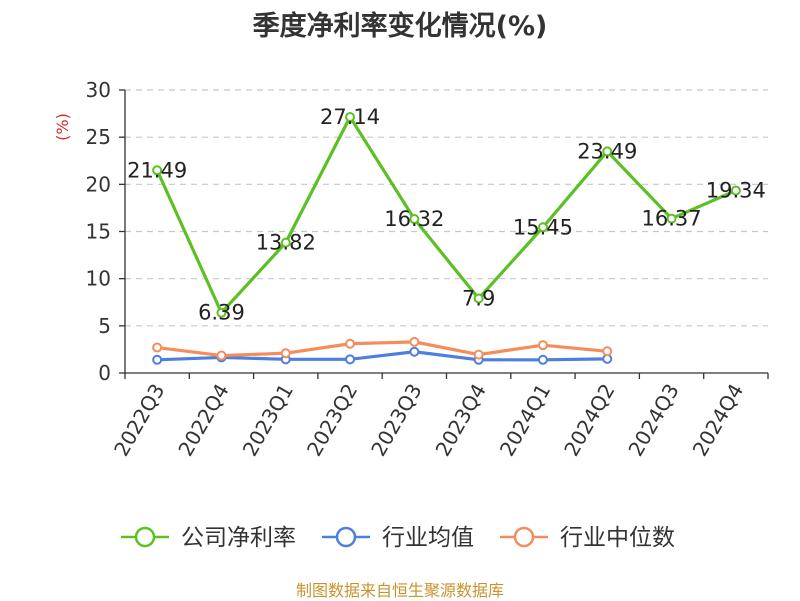 This screenshot has height=601, width=800. Describe the element at coordinates (98, 232) in the screenshot. I see `y-tick-label: 15` at that location.